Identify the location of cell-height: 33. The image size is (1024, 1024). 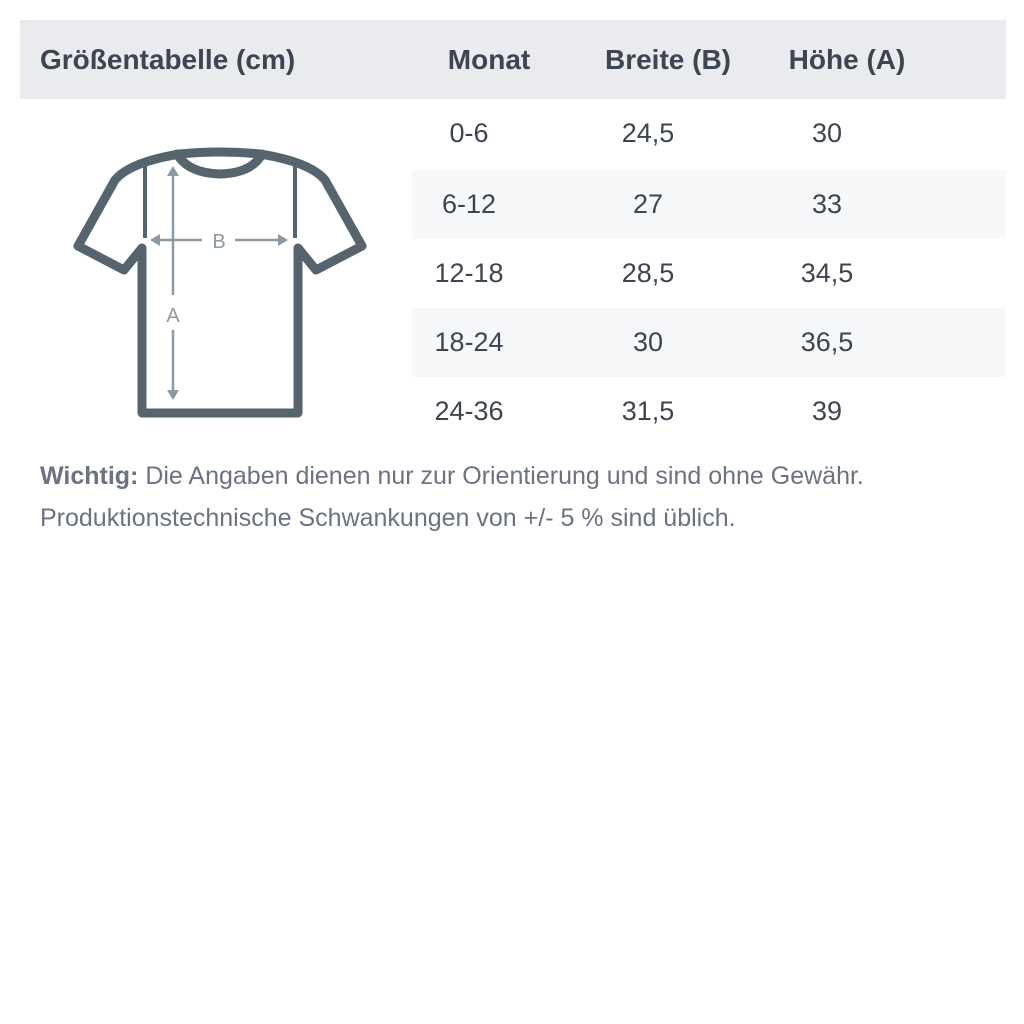
(827, 204).